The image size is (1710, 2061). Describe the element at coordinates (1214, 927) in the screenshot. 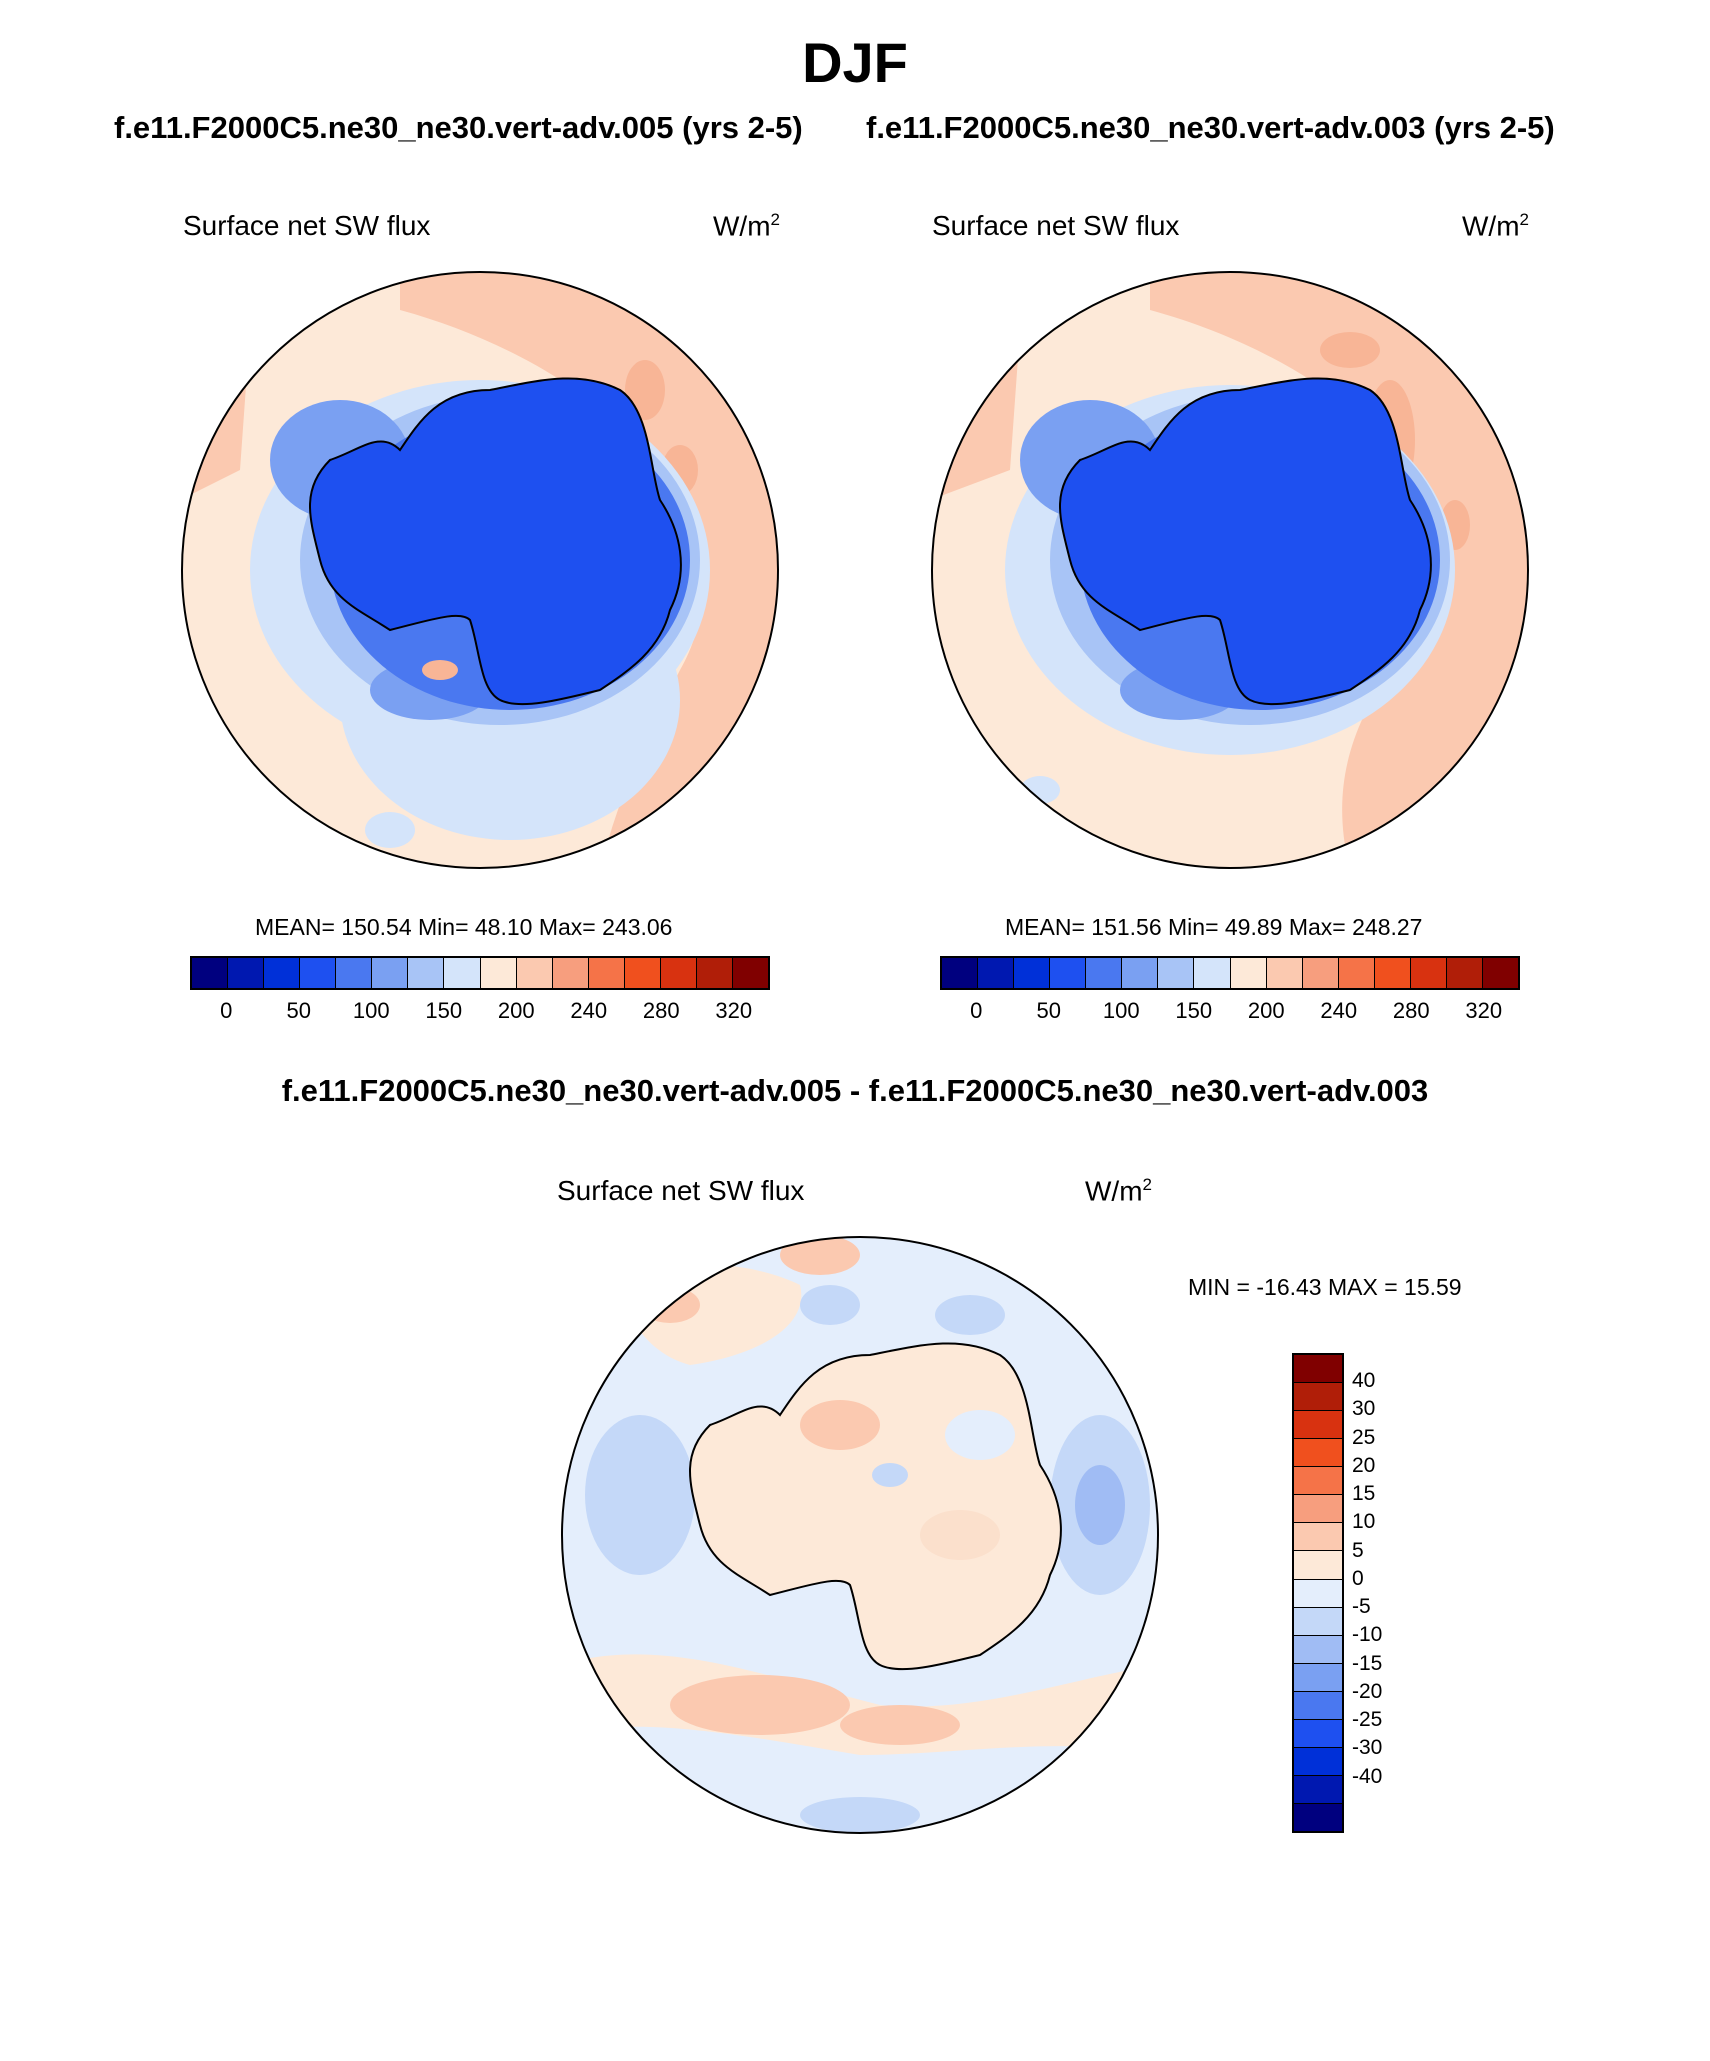

I see `right-stats: MEAN= 151.56 Min= 49.89 Max= 248.27` at that location.